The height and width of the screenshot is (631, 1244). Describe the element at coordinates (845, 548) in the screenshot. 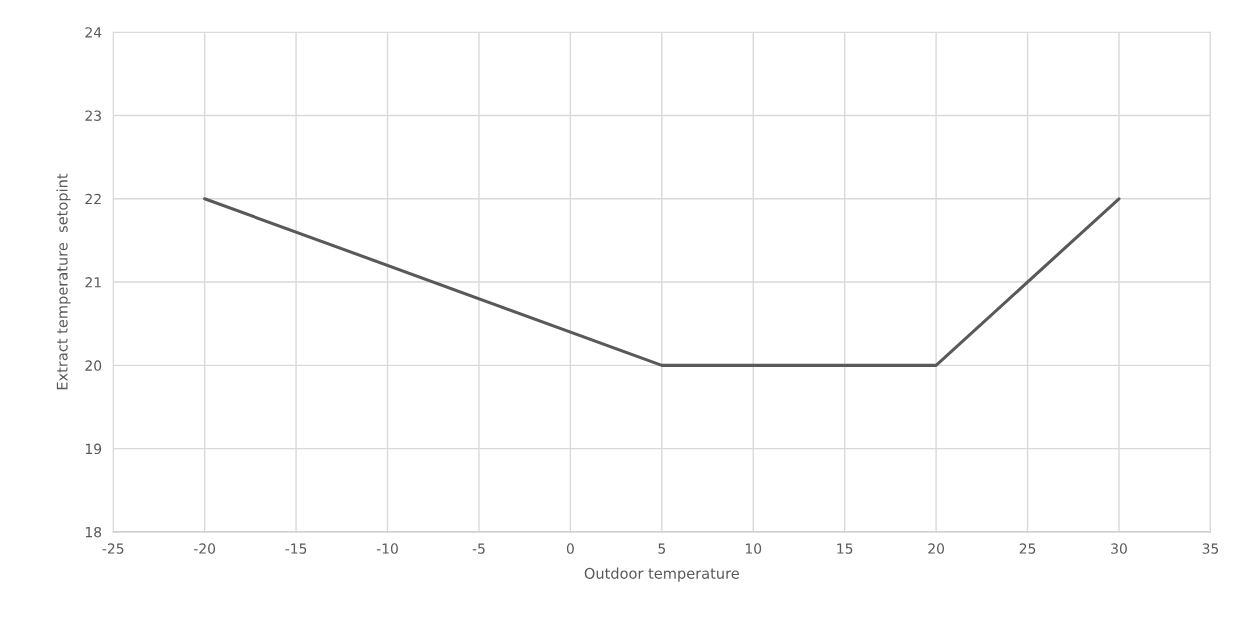

I see `x-tick-label: 15` at that location.